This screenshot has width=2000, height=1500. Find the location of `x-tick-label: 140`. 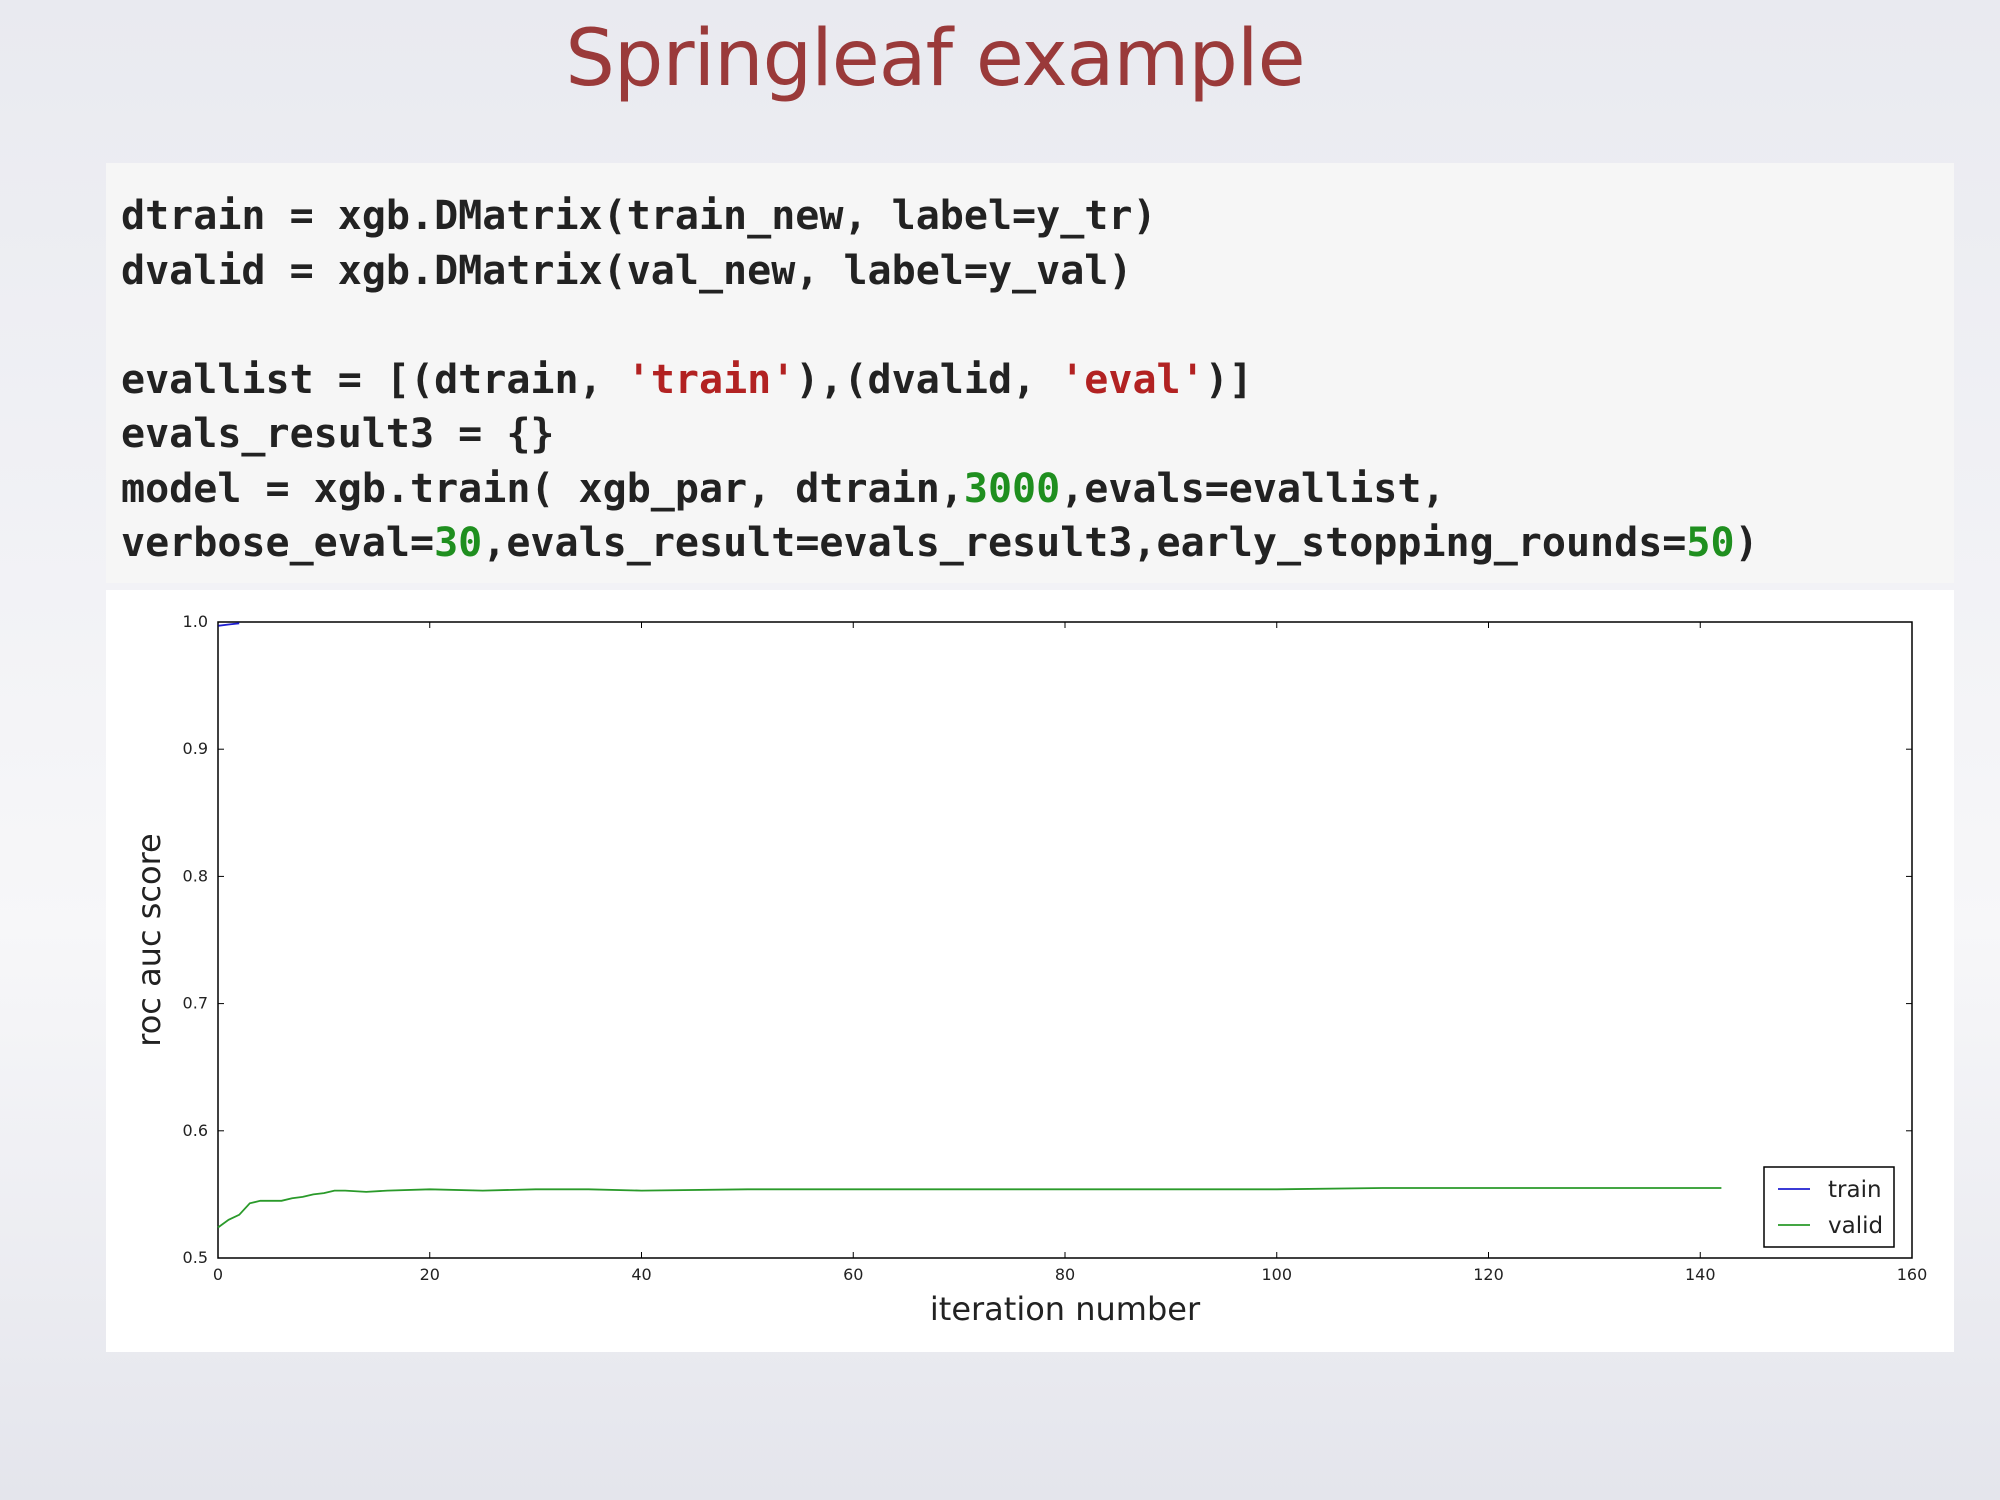

x-tick-label: 140 is located at coordinates (1700, 1274).